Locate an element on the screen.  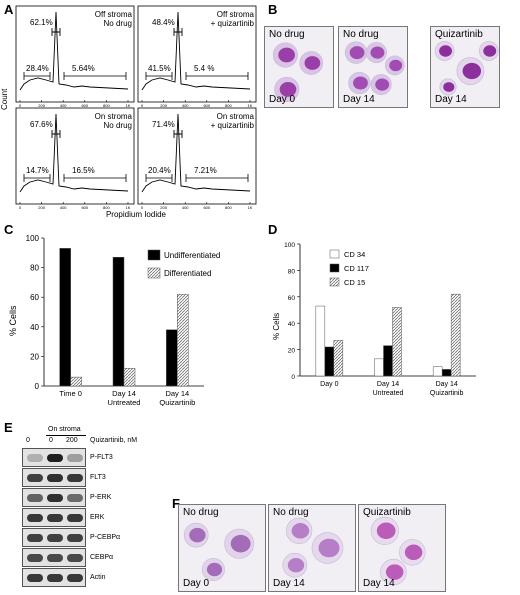
panel-label-f: F is located at coordinates (176, 503).